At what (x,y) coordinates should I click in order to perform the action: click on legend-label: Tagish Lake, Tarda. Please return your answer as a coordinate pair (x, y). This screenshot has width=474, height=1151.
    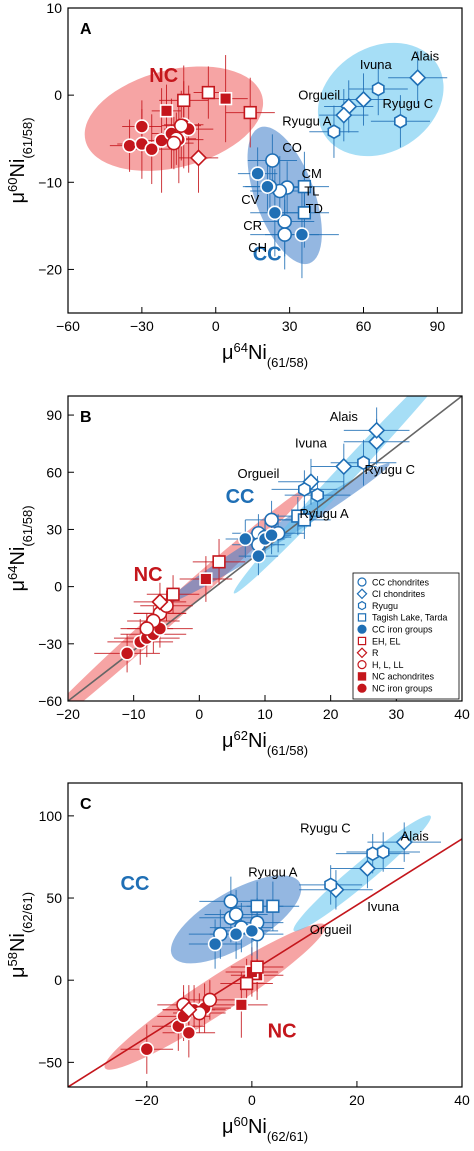
    Looking at the image, I should click on (409, 618).